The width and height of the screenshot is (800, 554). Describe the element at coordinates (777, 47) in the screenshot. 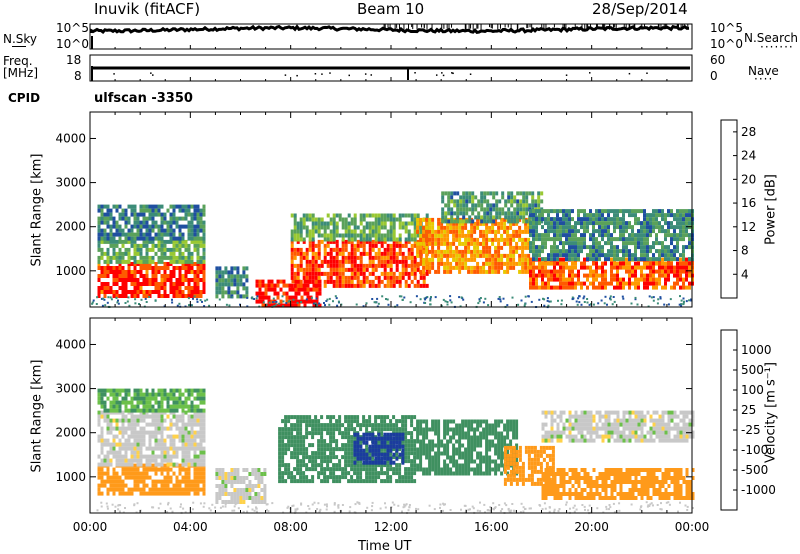

I see `nsearch-legend-dots: ·······` at that location.